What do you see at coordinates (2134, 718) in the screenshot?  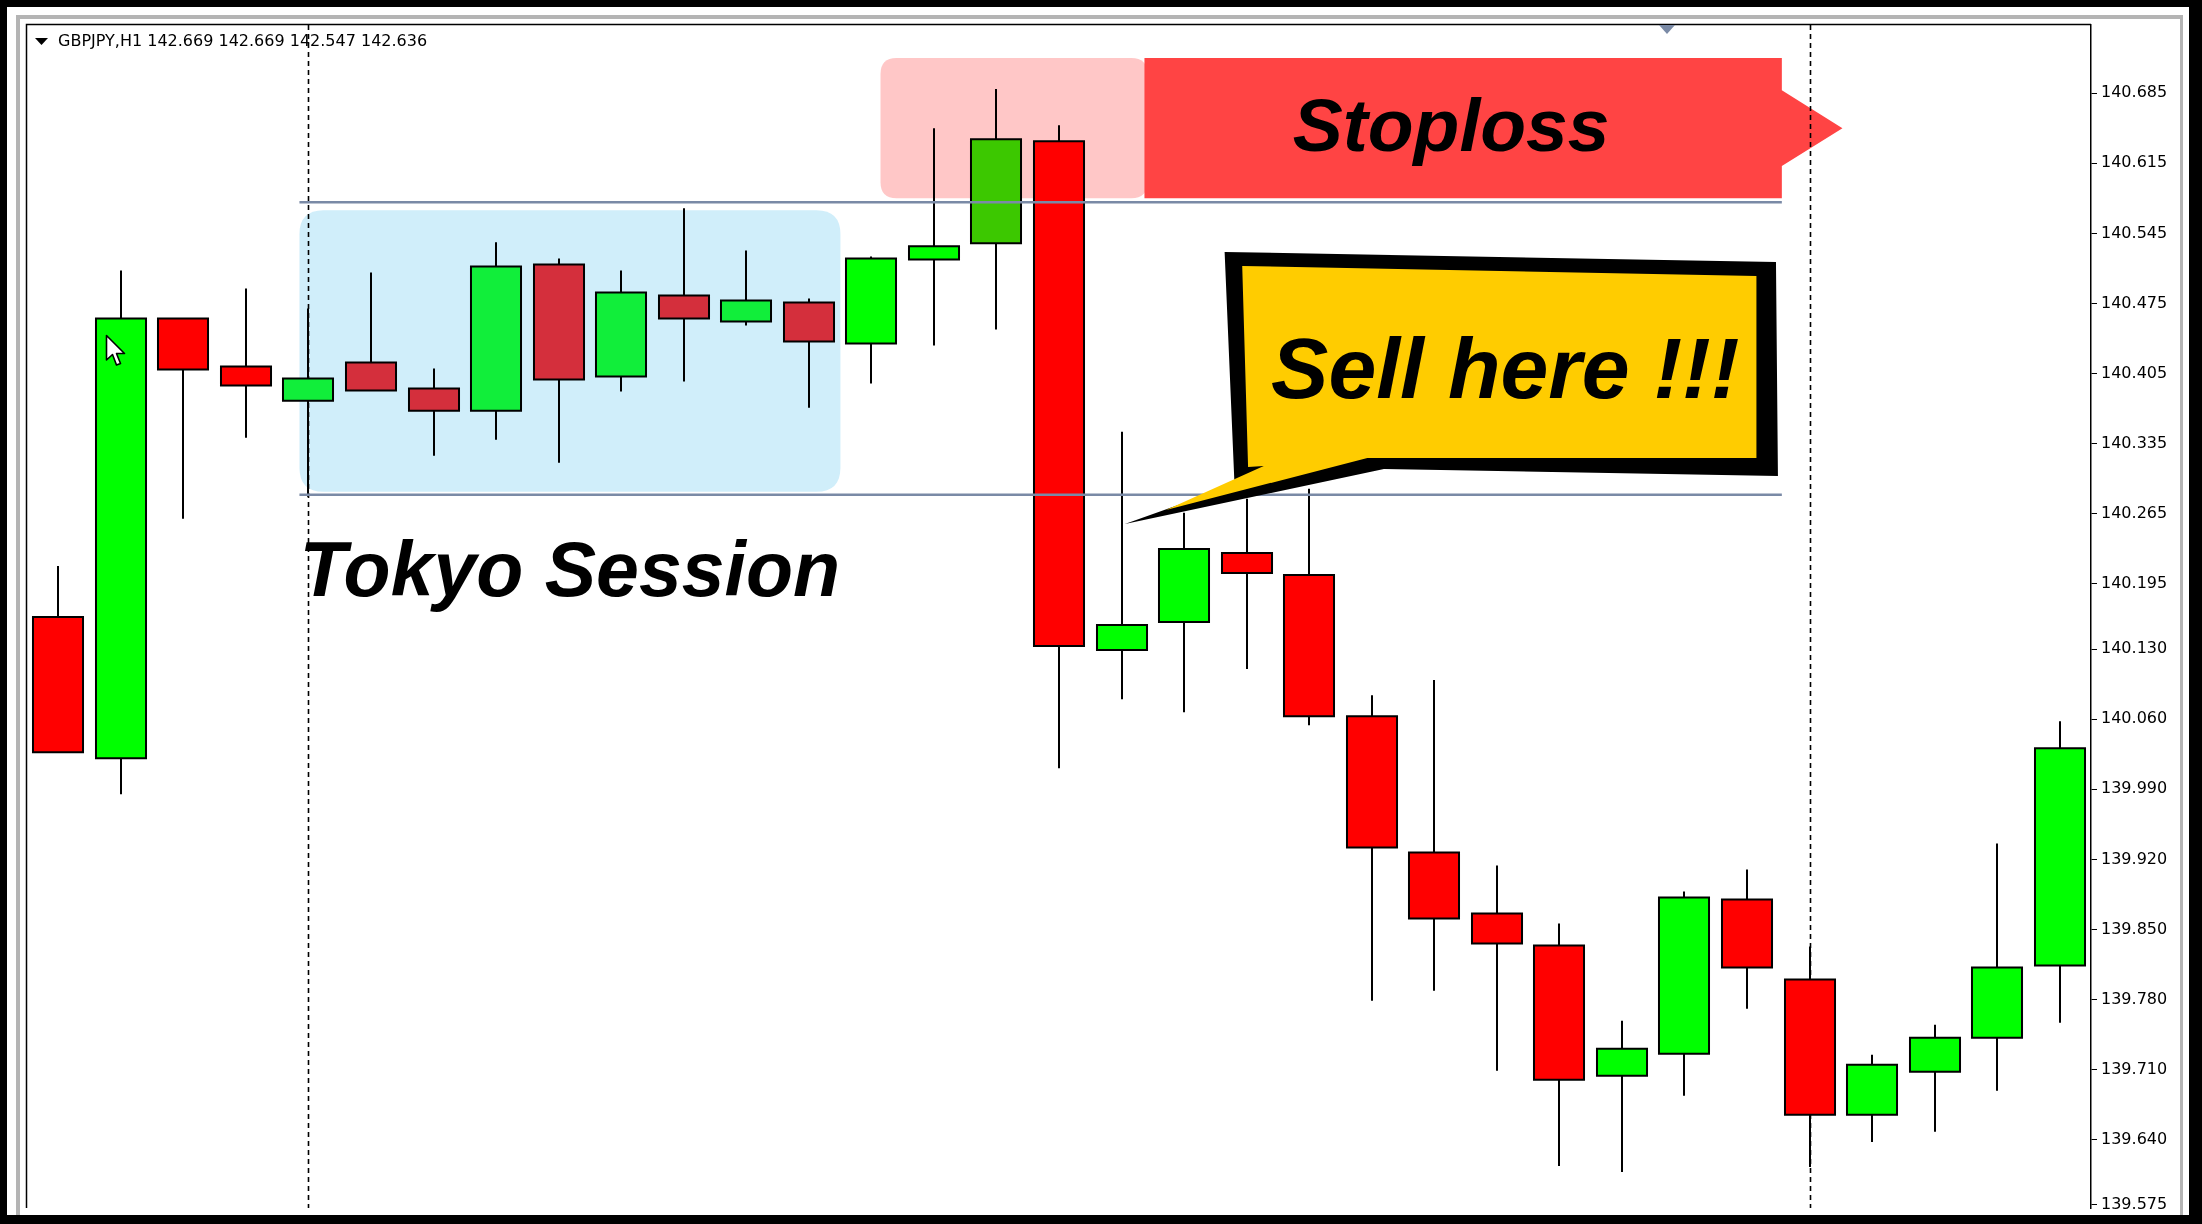 I see `y-tick-label: 140.060` at bounding box center [2134, 718].